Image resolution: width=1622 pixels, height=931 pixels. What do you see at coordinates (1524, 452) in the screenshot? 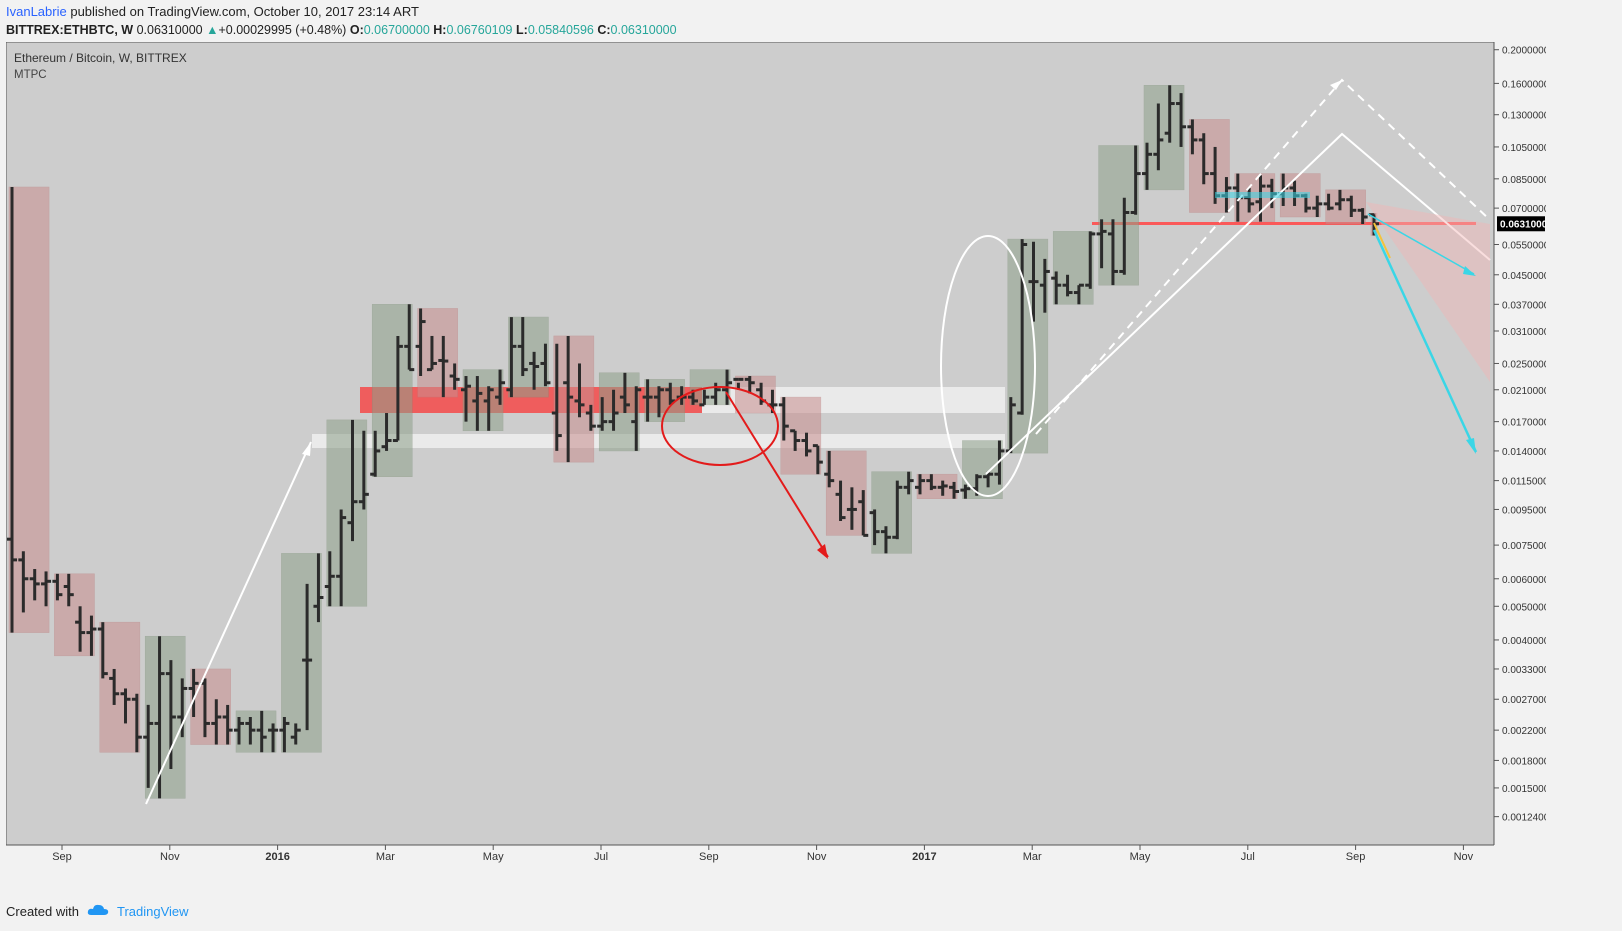
I see `y-tick-label: 0.01400000` at bounding box center [1524, 452].